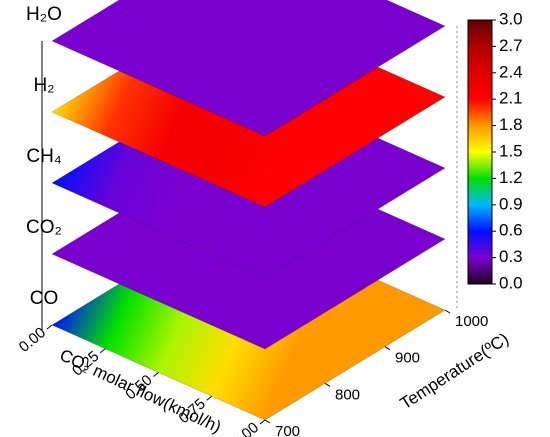 The width and height of the screenshot is (550, 437). Describe the element at coordinates (480, 152) in the screenshot. I see `colorbar` at that location.